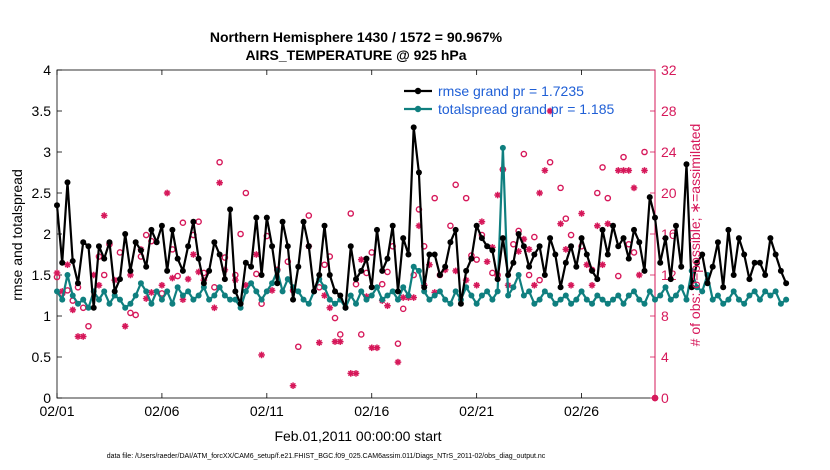  Describe the element at coordinates (42, 111) in the screenshot. I see `y-left-tick-label: 3.5` at that location.